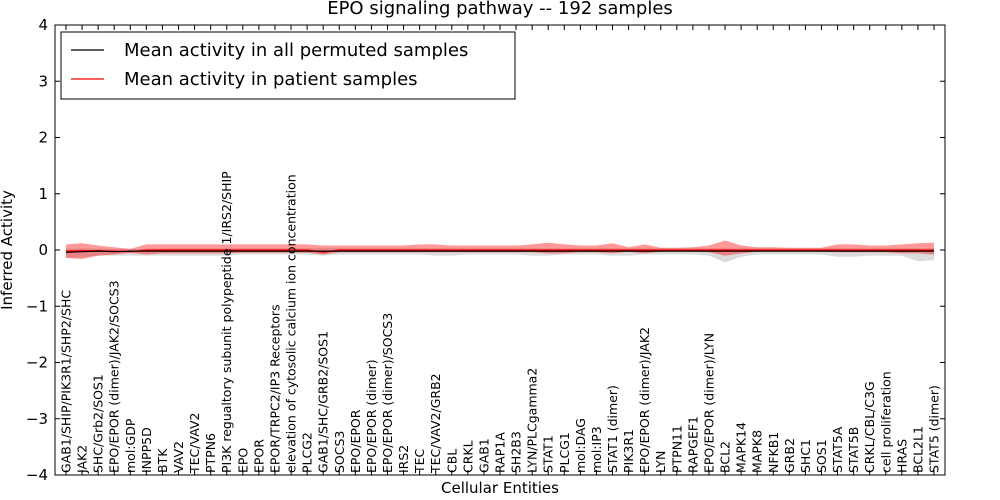  What do you see at coordinates (387, 393) in the screenshot?
I see `x-tick-label: EPO/EPOR (dimer)/SOCS3` at bounding box center [387, 393].